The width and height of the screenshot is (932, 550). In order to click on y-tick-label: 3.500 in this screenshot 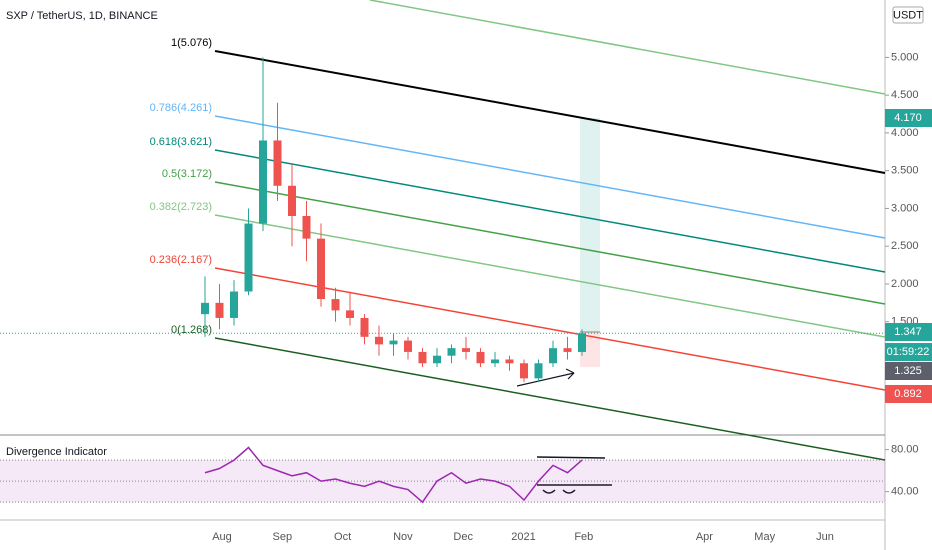, I will do `click(905, 171)`.